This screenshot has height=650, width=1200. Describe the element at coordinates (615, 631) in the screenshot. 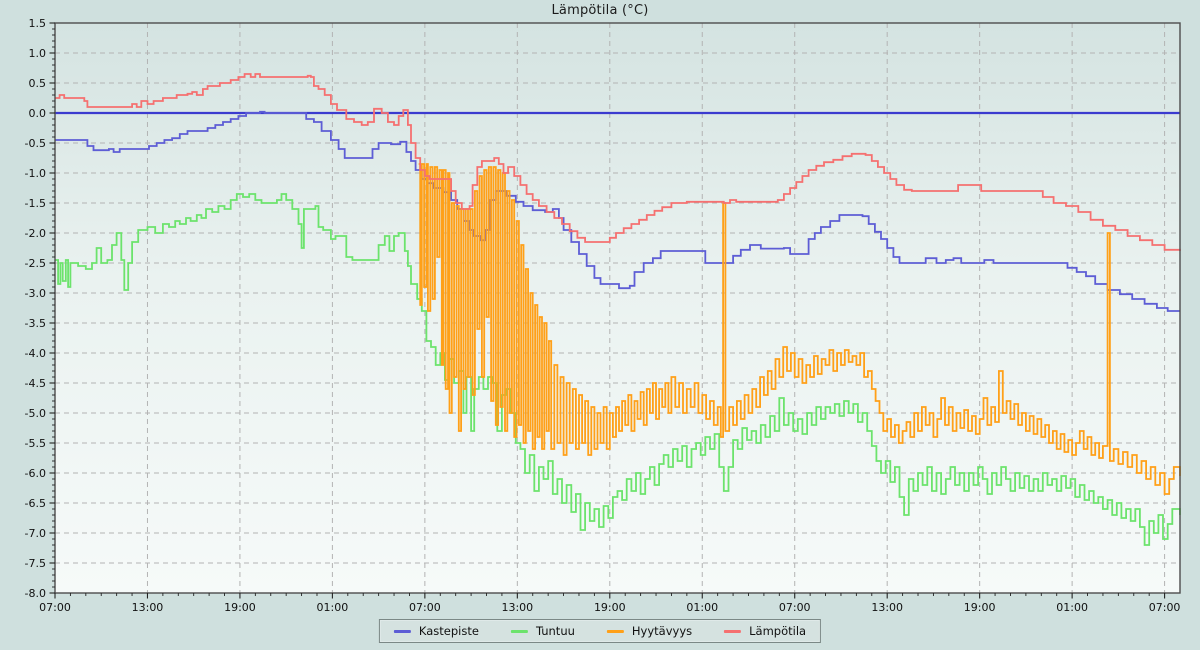

I see `legend-swatch-hyytvyys` at that location.